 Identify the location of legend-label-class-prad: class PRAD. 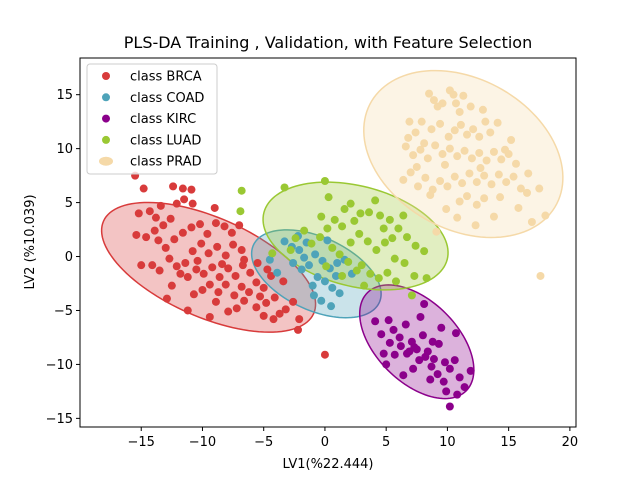
(166, 162).